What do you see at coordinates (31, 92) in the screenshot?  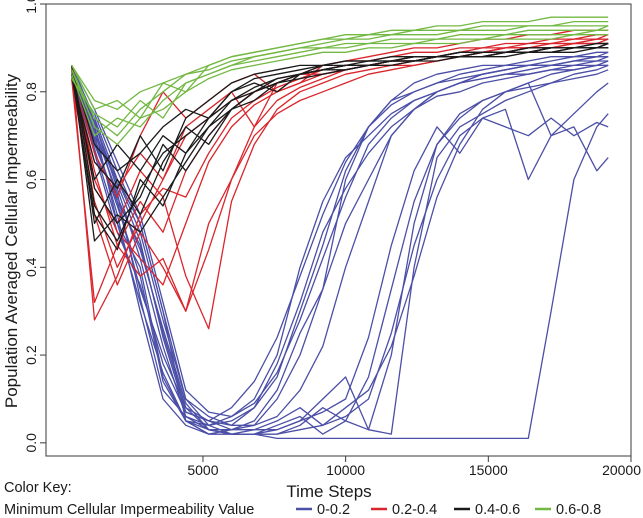 I see `y-tick-label: 0.8` at bounding box center [31, 92].